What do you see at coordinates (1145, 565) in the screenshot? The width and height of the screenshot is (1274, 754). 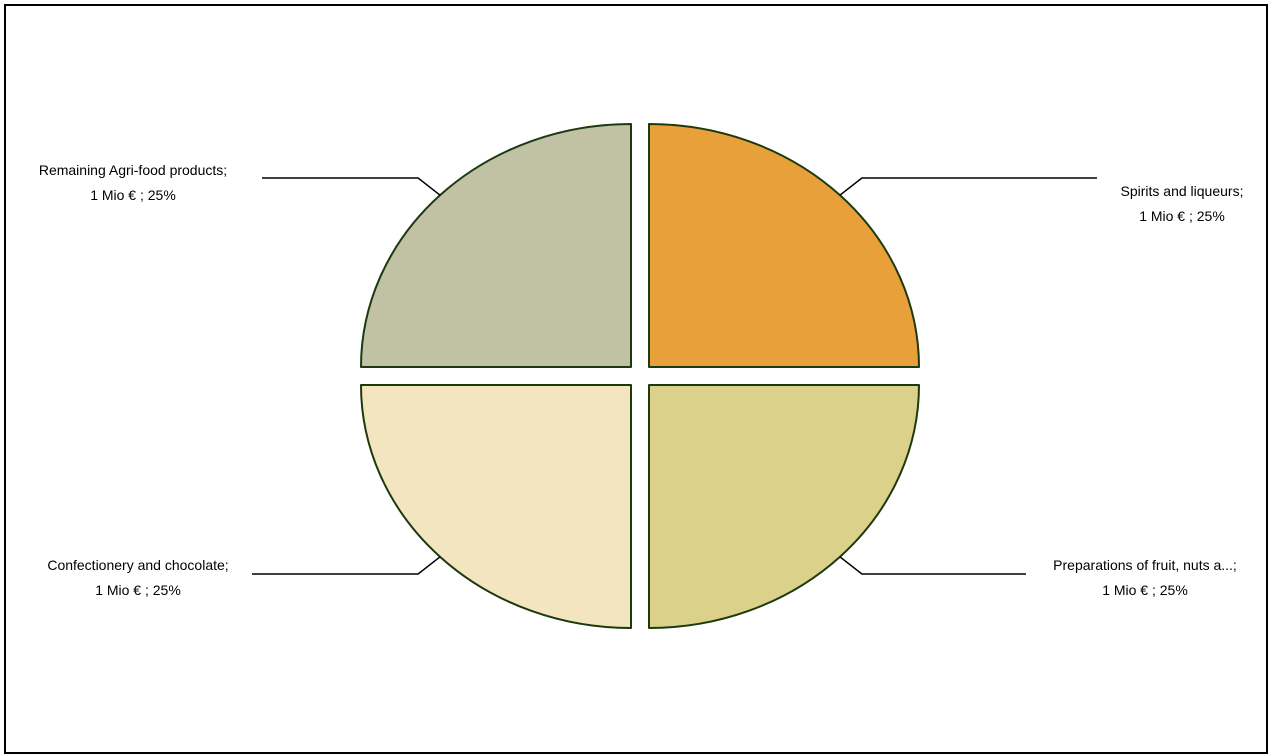 I see `slice-category-label: Preparations of fruit, nuts a...;` at bounding box center [1145, 565].